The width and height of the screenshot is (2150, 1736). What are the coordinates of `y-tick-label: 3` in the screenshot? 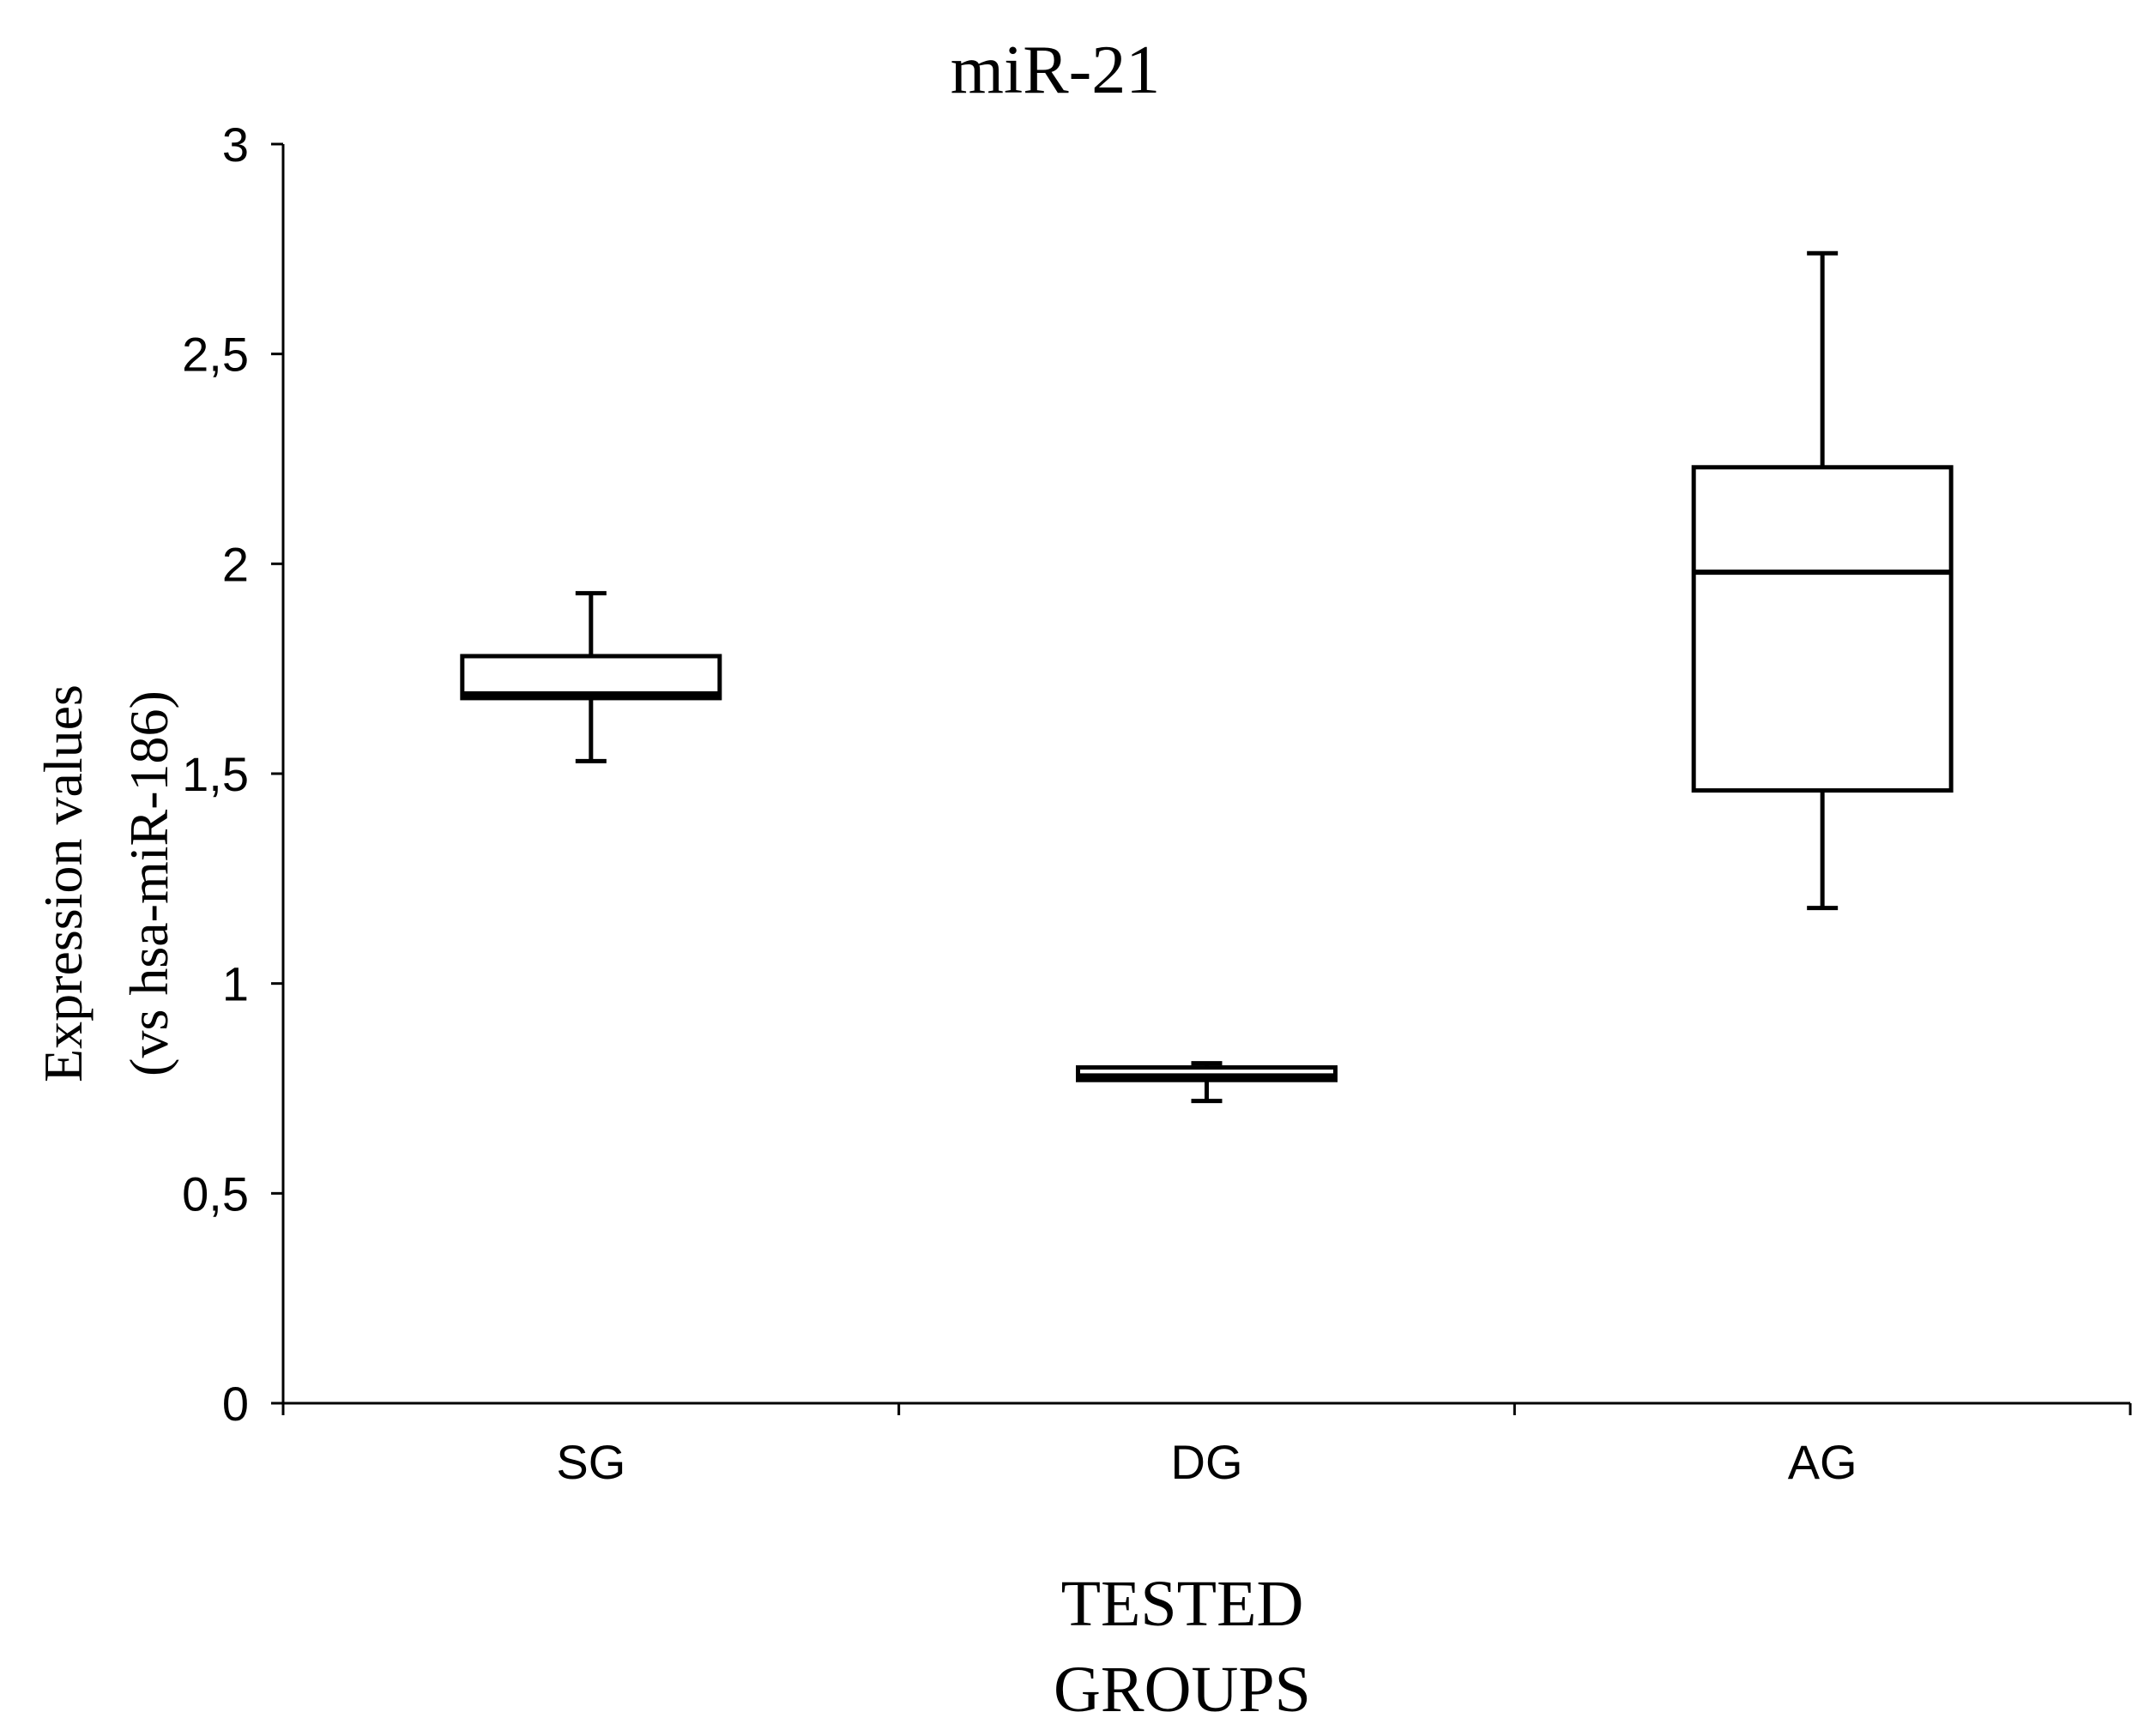 It's located at (235, 145).